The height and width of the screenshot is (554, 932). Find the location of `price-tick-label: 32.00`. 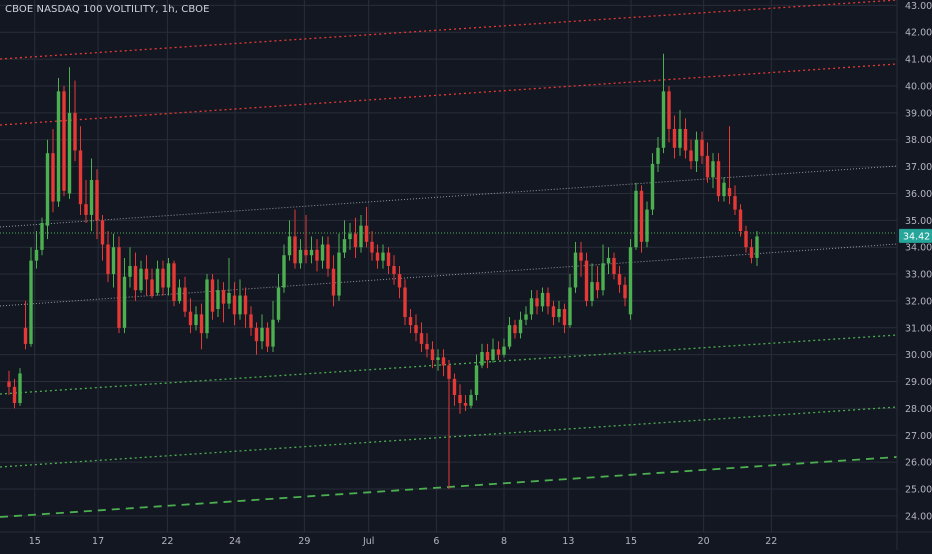

price-tick-label: 32.00 is located at coordinates (918, 301).